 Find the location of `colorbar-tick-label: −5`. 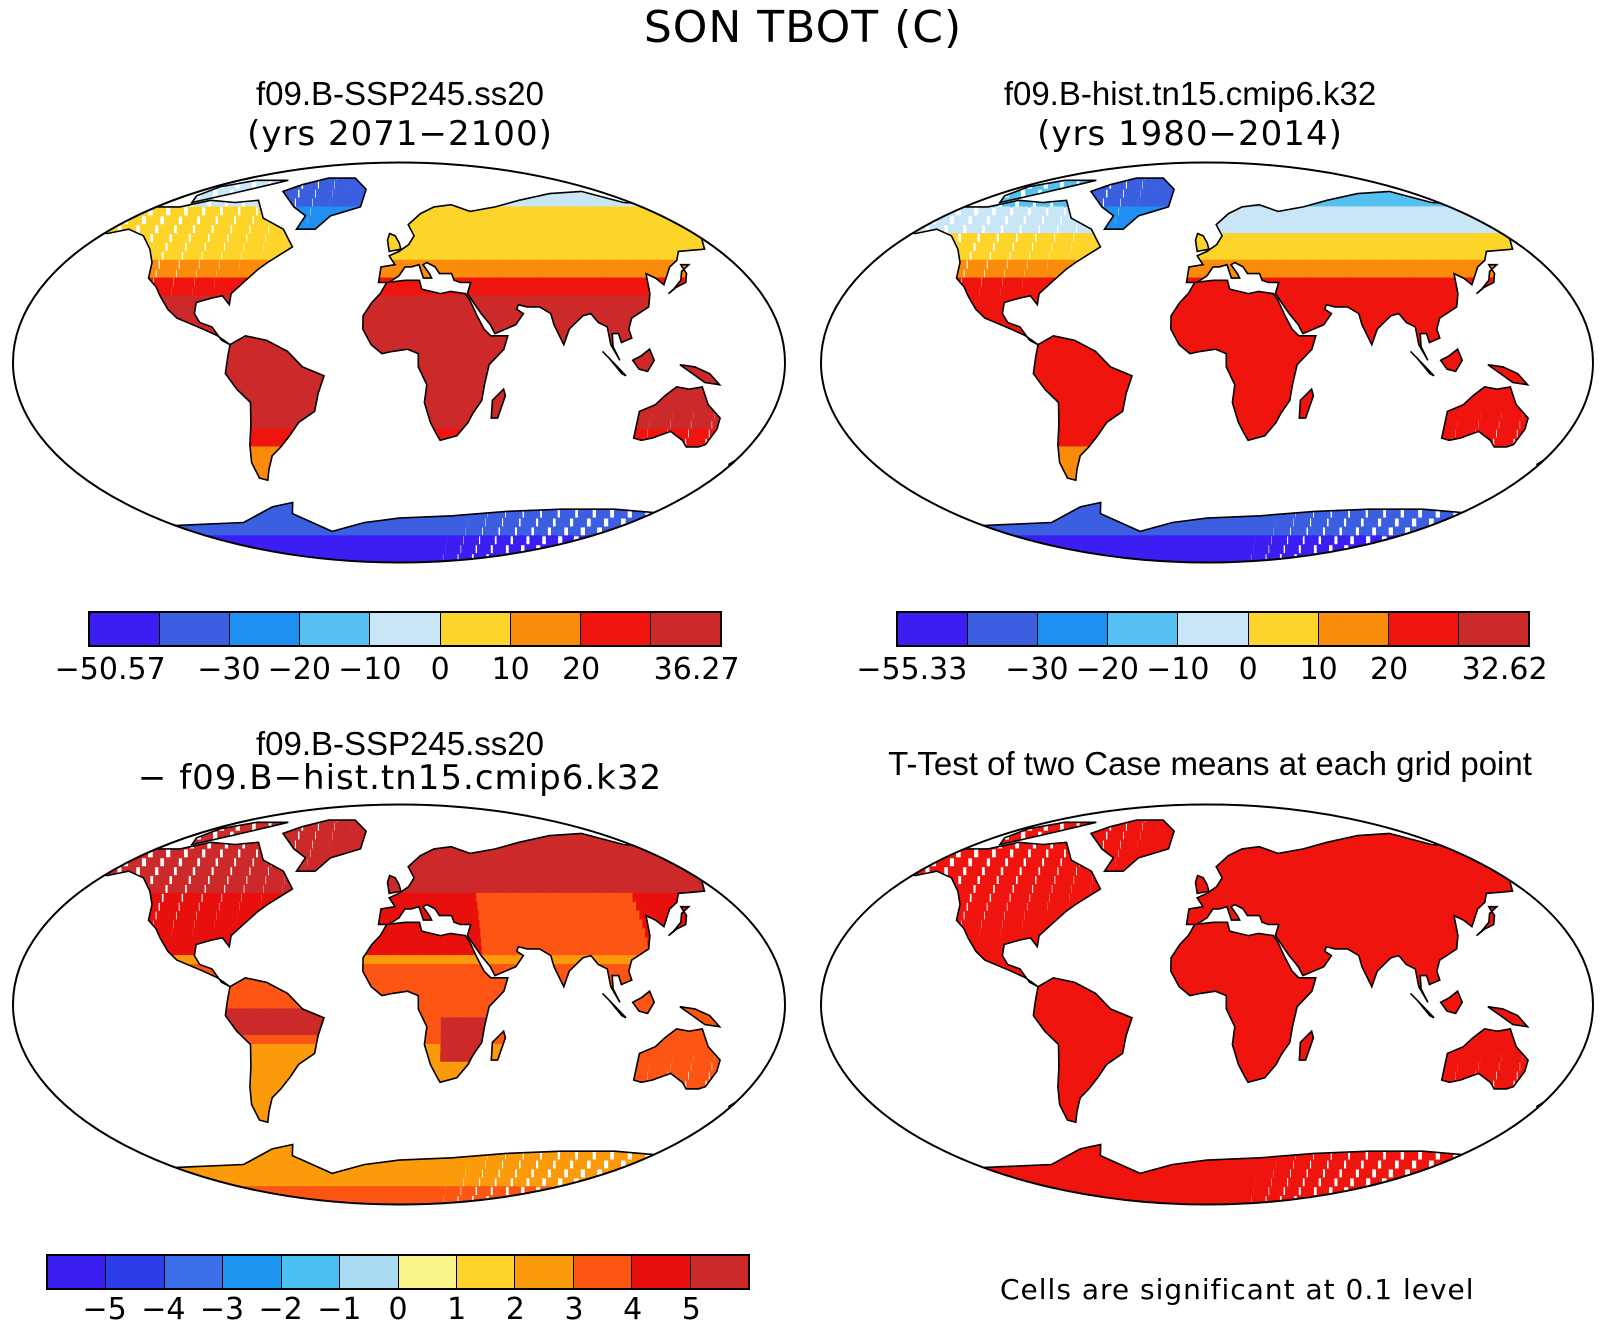

colorbar-tick-label: −5 is located at coordinates (105, 1309).